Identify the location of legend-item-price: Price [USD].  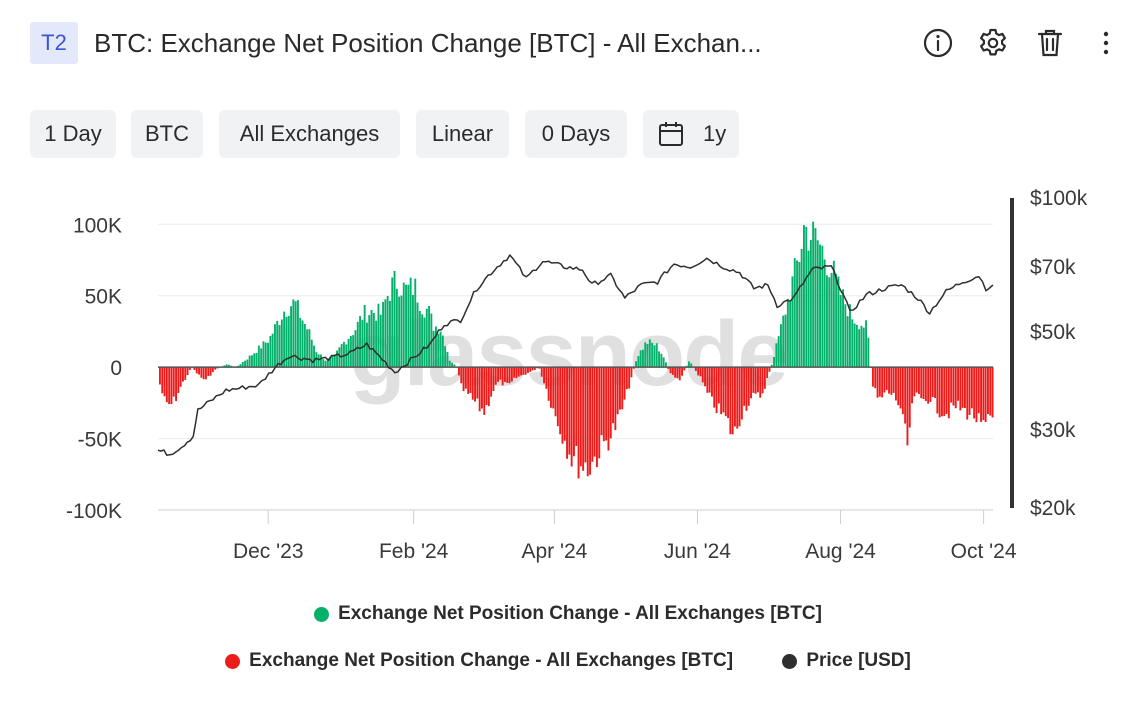
(846, 661).